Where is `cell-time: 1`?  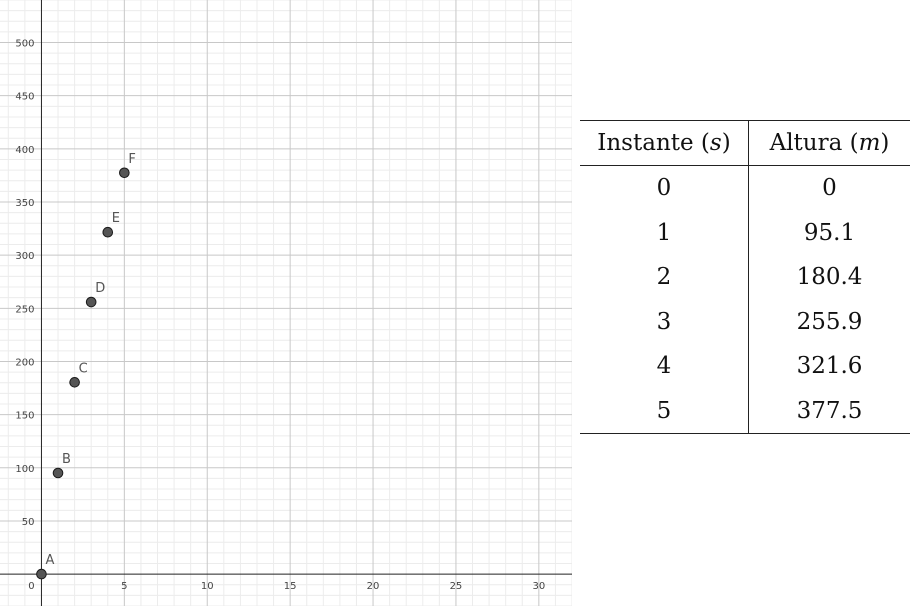 cell-time: 1 is located at coordinates (664, 232).